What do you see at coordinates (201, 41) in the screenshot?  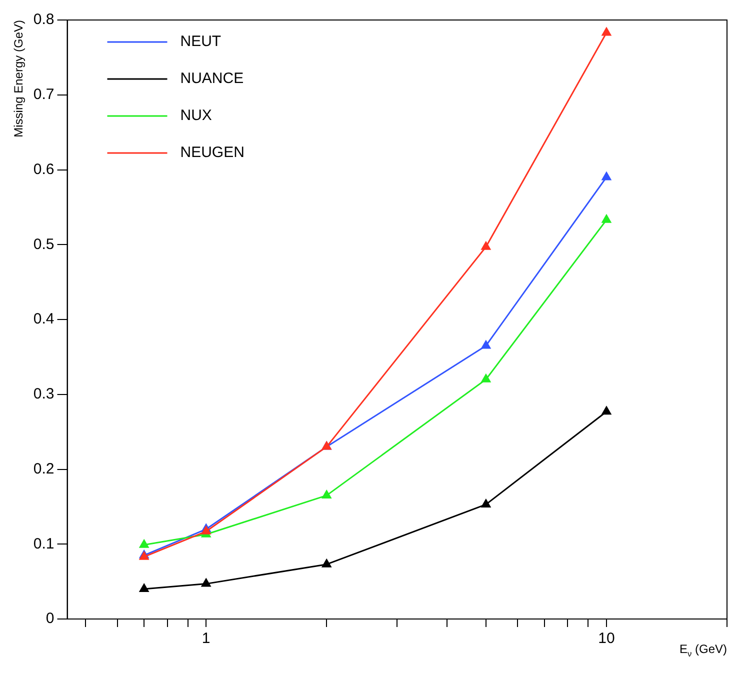 I see `legend-label: NEUT` at bounding box center [201, 41].